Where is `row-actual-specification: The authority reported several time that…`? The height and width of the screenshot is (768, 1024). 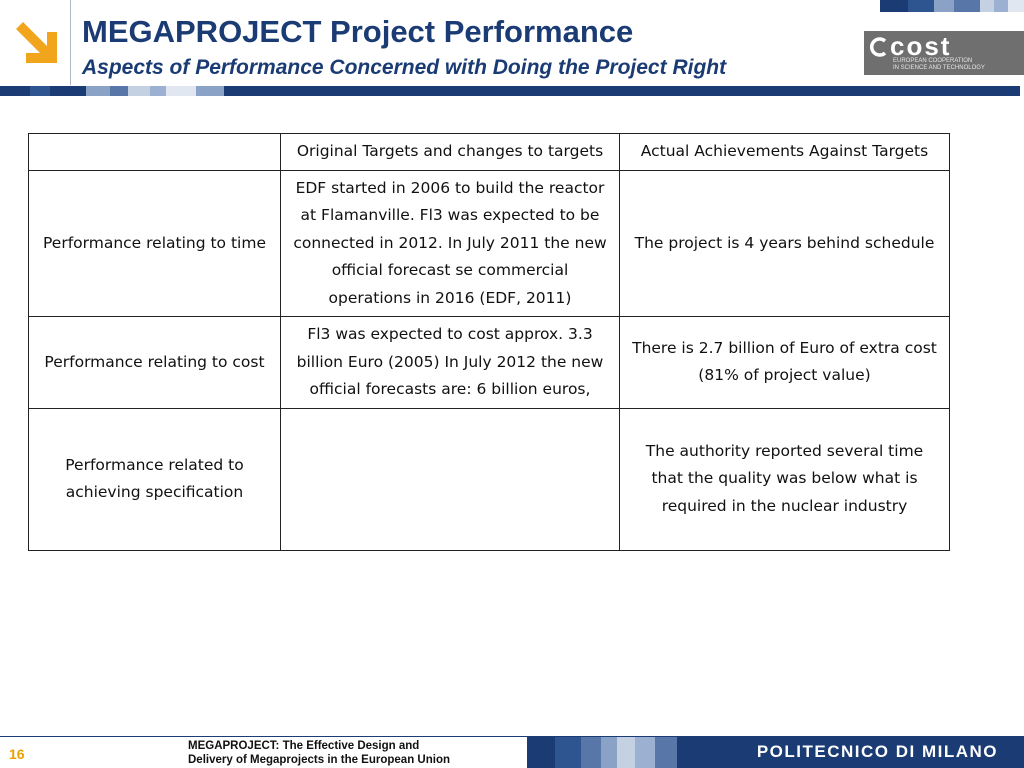
row-actual-specification: The authority reported several time that… is located at coordinates (784, 479).